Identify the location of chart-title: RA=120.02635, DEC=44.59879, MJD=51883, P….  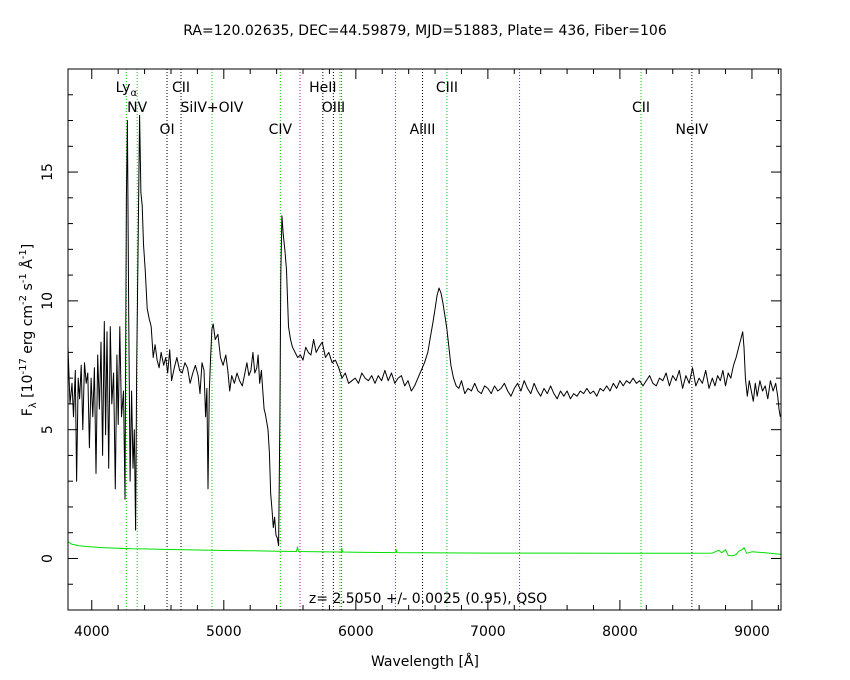
(425, 31).